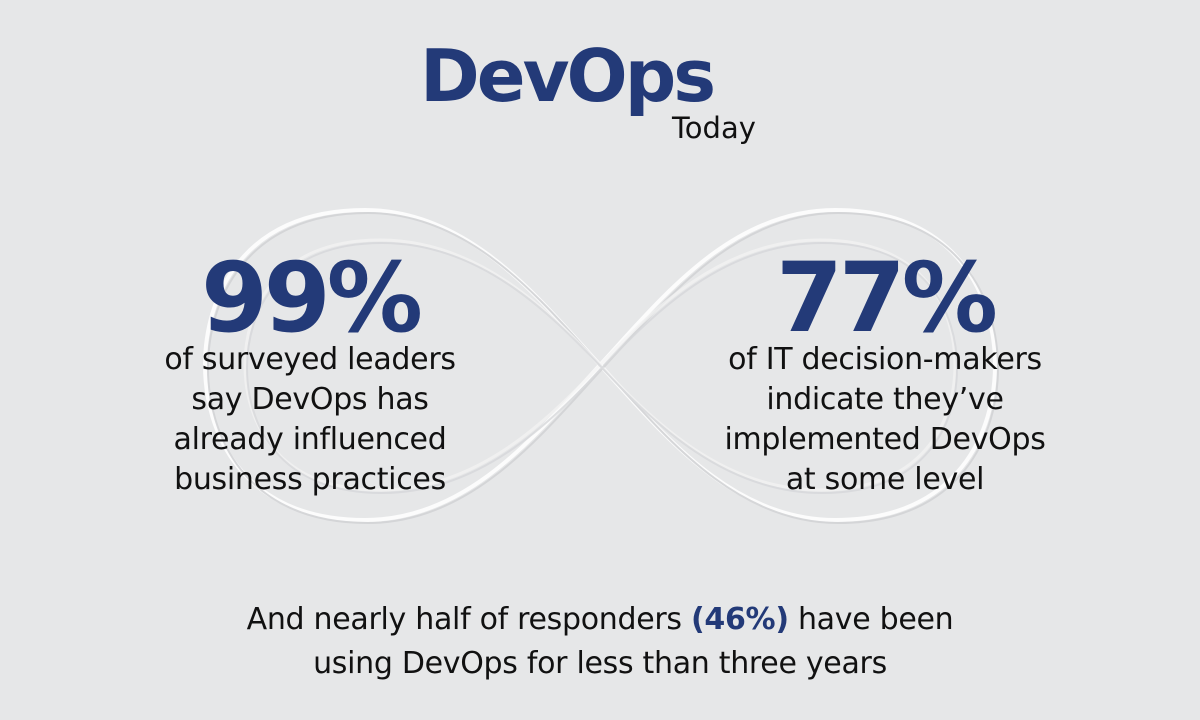  Describe the element at coordinates (568, 76) in the screenshot. I see `logo-title: DevOps` at that location.